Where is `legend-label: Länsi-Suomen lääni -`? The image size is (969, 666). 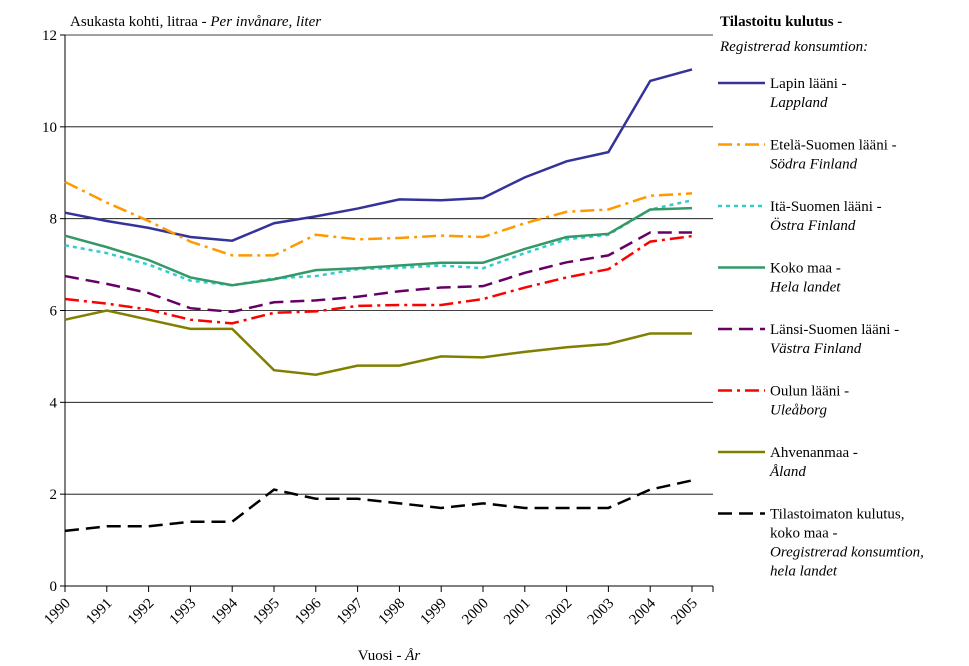
legend-label: Länsi-Suomen lääni - is located at coordinates (834, 330).